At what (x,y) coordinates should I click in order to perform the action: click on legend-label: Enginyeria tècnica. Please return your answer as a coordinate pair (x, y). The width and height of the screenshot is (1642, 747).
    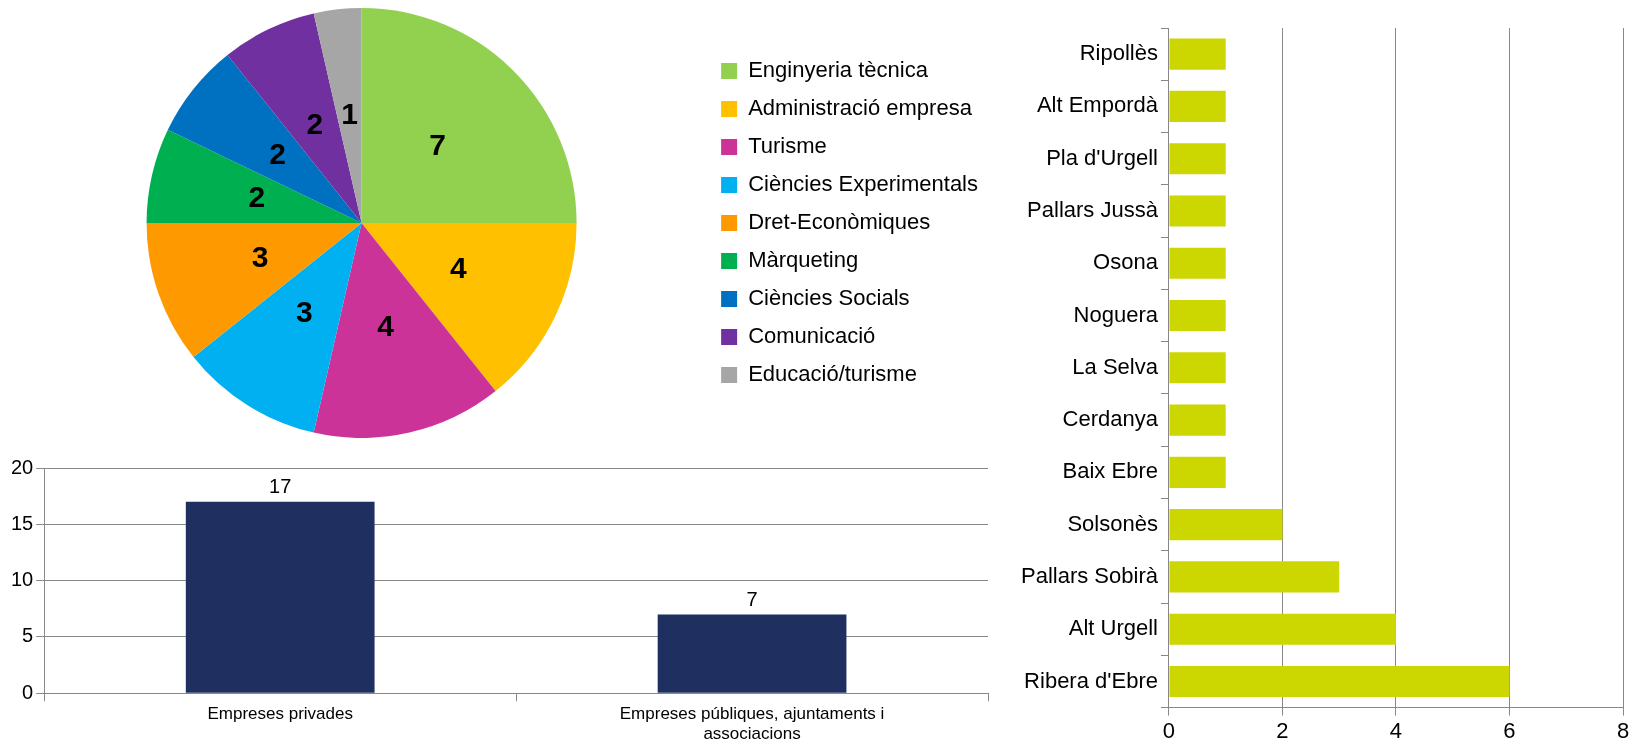
    Looking at the image, I should click on (838, 70).